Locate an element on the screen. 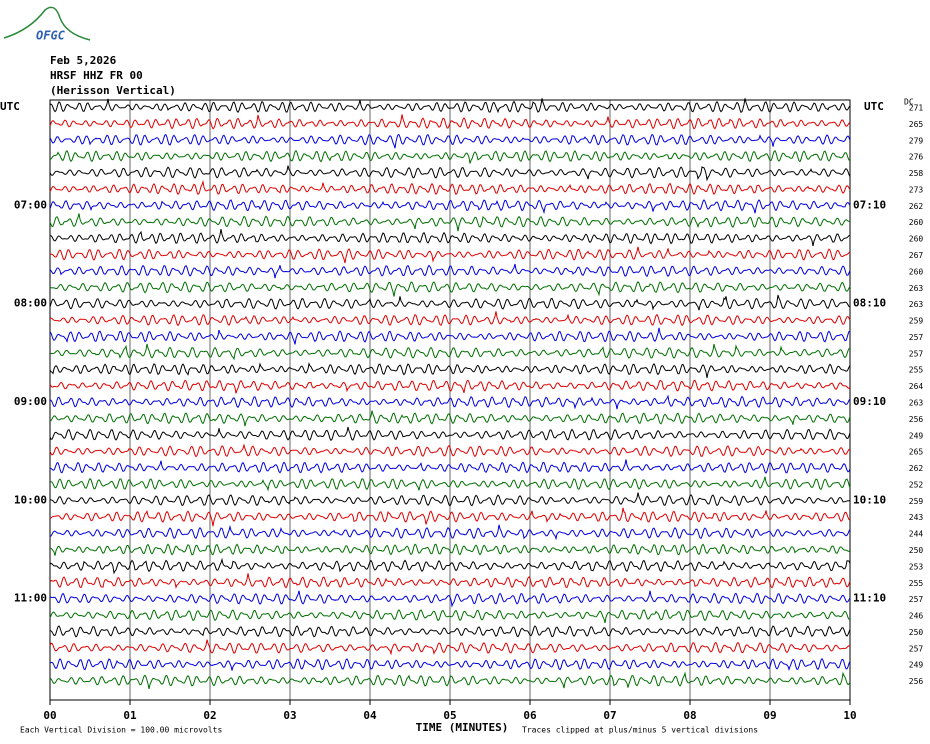 The image size is (930, 744). dc-value: 267 is located at coordinates (916, 255).